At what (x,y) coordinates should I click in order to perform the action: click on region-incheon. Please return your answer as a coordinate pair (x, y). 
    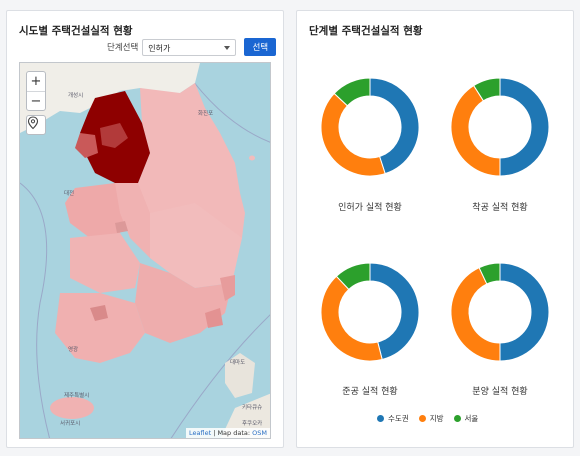
    Looking at the image, I should click on (86, 145).